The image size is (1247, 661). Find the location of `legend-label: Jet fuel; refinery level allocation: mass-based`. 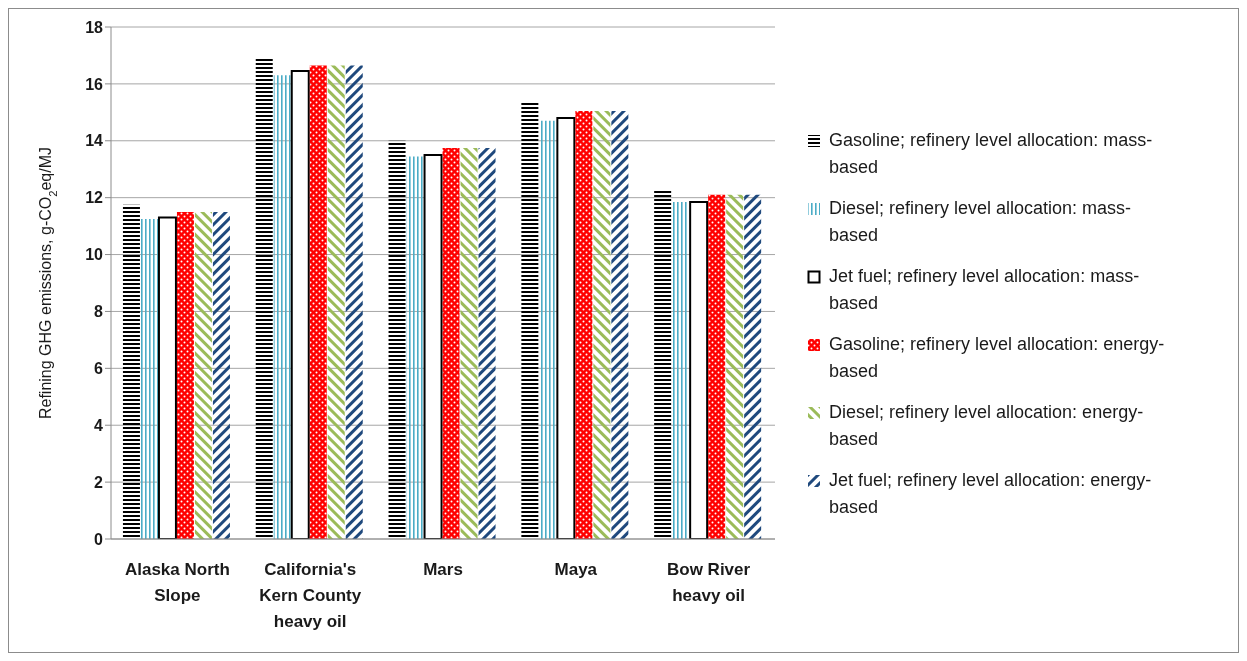

legend-label: Jet fuel; refinery level allocation: mass-based is located at coordinates (985, 289).